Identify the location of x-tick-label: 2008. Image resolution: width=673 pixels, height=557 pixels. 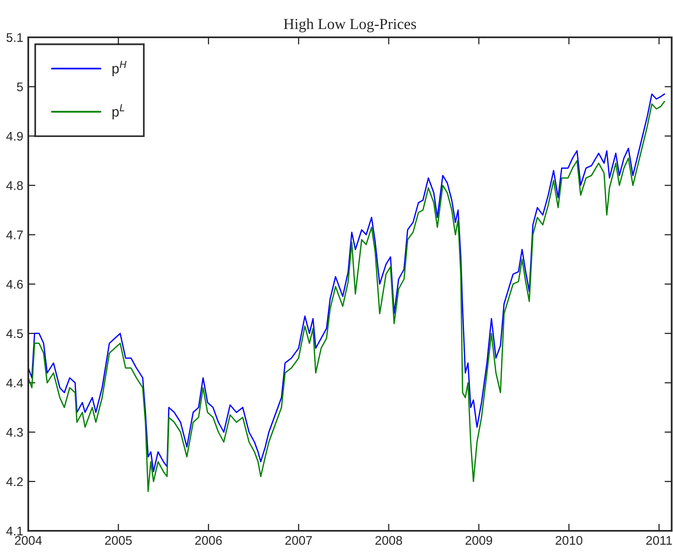
(388, 540).